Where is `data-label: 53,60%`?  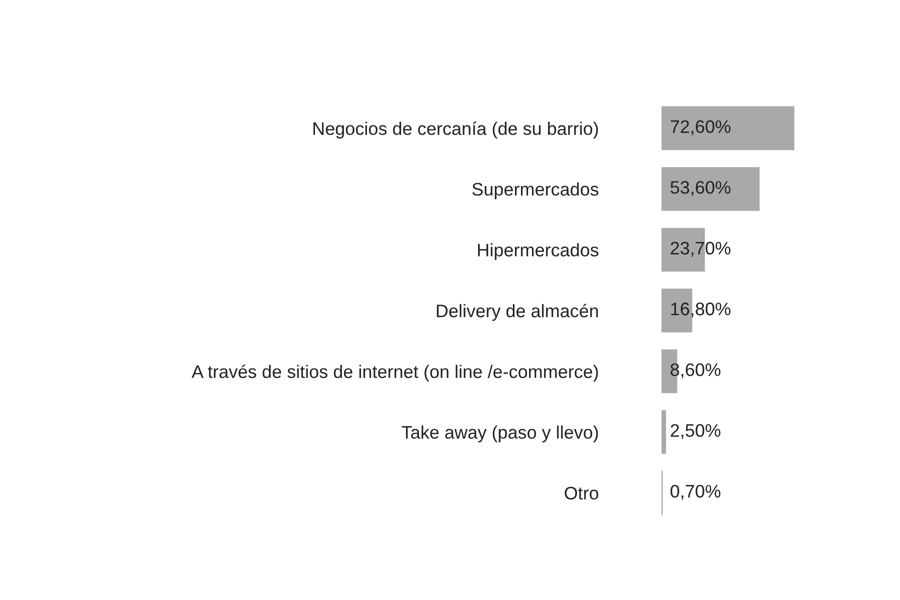 data-label: 53,60% is located at coordinates (700, 188).